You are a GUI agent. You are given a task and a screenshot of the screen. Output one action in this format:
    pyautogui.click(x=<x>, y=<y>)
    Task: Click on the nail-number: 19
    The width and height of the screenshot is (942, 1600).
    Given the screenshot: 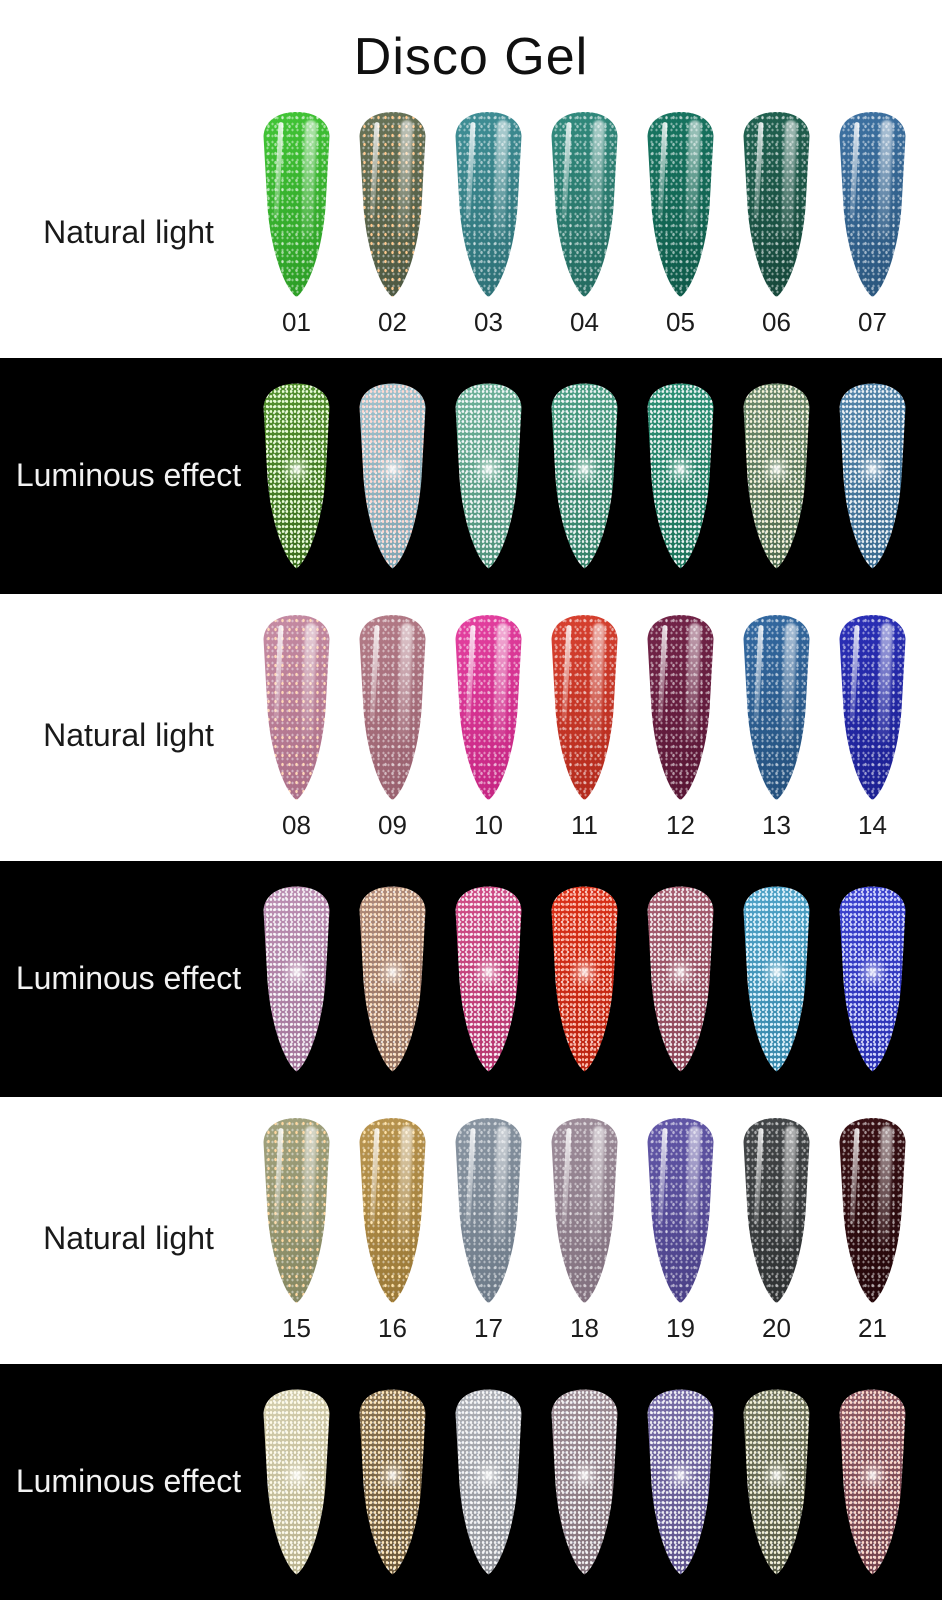 What is the action you would take?
    pyautogui.click(x=680, y=1328)
    